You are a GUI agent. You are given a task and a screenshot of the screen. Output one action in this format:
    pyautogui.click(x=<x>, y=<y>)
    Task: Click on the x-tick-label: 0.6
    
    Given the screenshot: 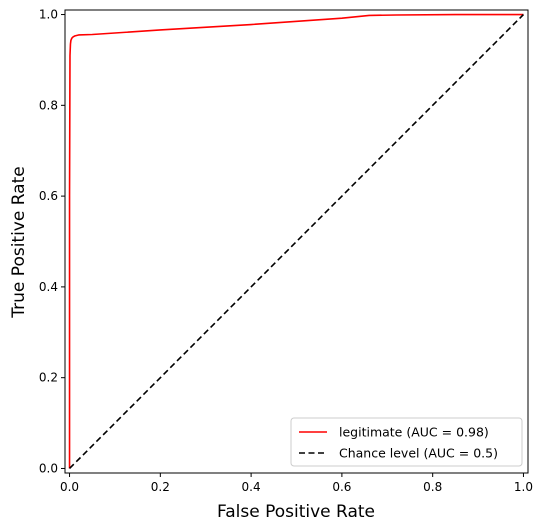 What is the action you would take?
    pyautogui.click(x=341, y=487)
    